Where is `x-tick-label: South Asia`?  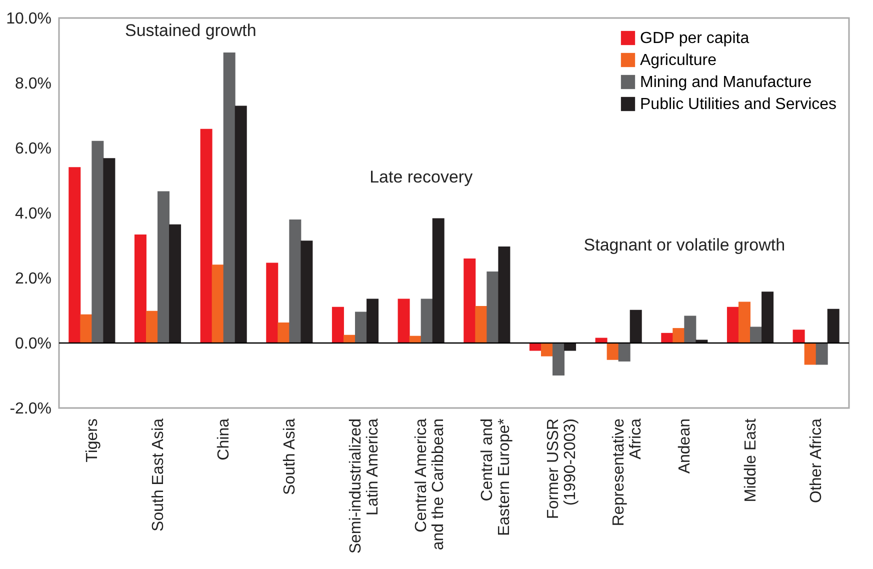 x-tick-label: South Asia is located at coordinates (289, 456).